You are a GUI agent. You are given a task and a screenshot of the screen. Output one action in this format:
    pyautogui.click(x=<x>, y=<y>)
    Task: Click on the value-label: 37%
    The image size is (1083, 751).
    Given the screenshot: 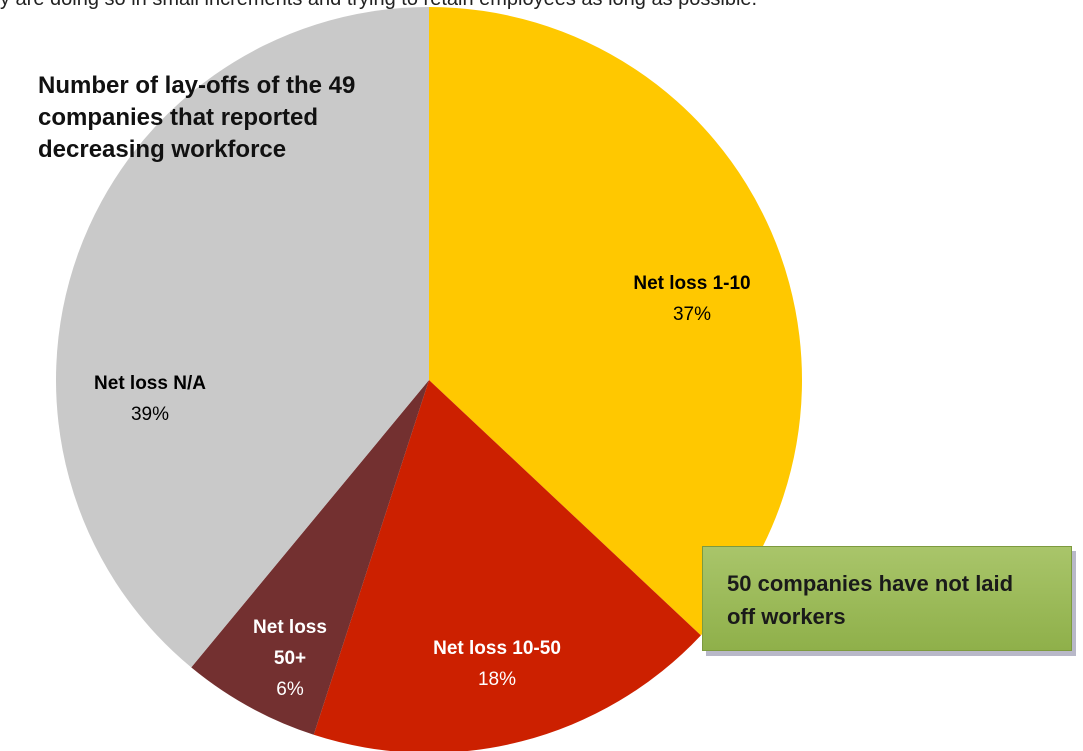 What is the action you would take?
    pyautogui.click(x=692, y=314)
    